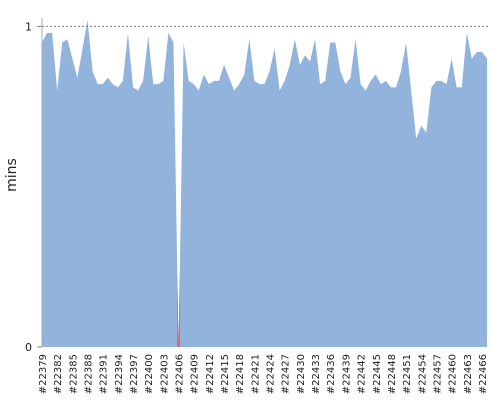 This screenshot has width=500, height=400. Describe the element at coordinates (43, 374) in the screenshot. I see `x-tick-label: #22379` at that location.